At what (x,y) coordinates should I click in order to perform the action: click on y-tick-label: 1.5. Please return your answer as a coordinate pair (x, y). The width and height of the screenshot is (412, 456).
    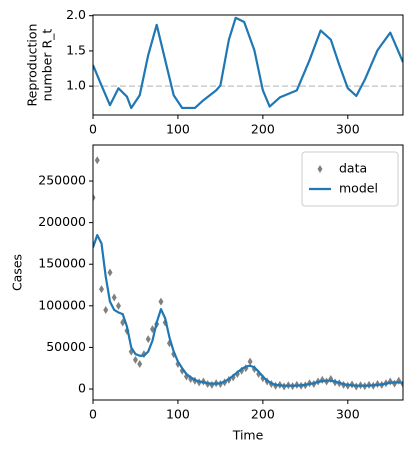
    Looking at the image, I should click on (76, 49).